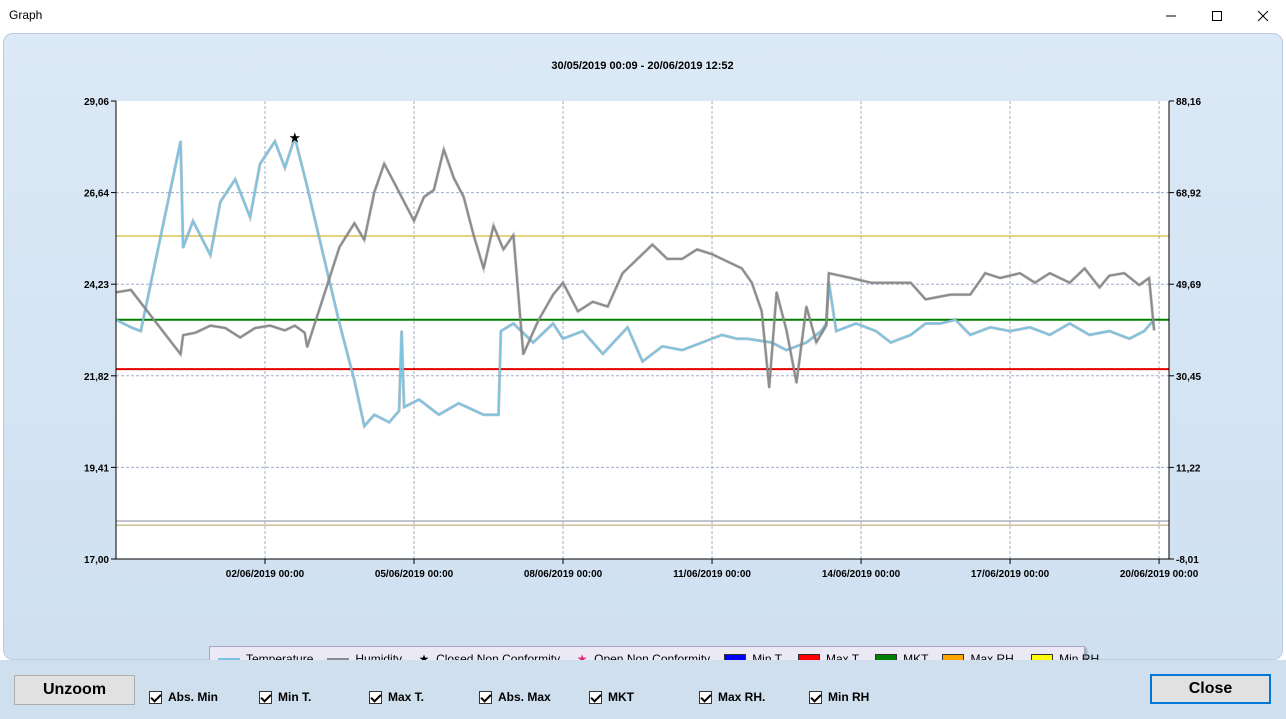 The height and width of the screenshot is (719, 1286). What do you see at coordinates (96, 560) in the screenshot?
I see `y-left-tick-label: 17,00` at bounding box center [96, 560].